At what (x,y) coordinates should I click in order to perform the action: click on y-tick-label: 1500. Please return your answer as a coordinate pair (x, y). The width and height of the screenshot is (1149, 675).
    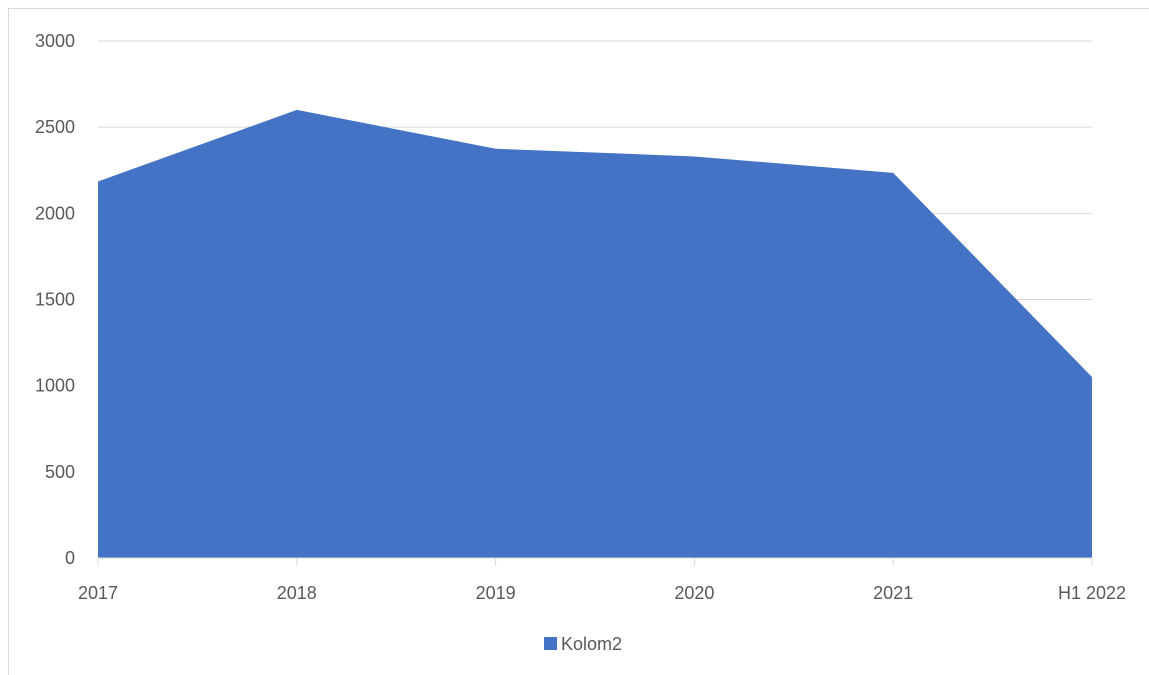
    Looking at the image, I should click on (55, 300).